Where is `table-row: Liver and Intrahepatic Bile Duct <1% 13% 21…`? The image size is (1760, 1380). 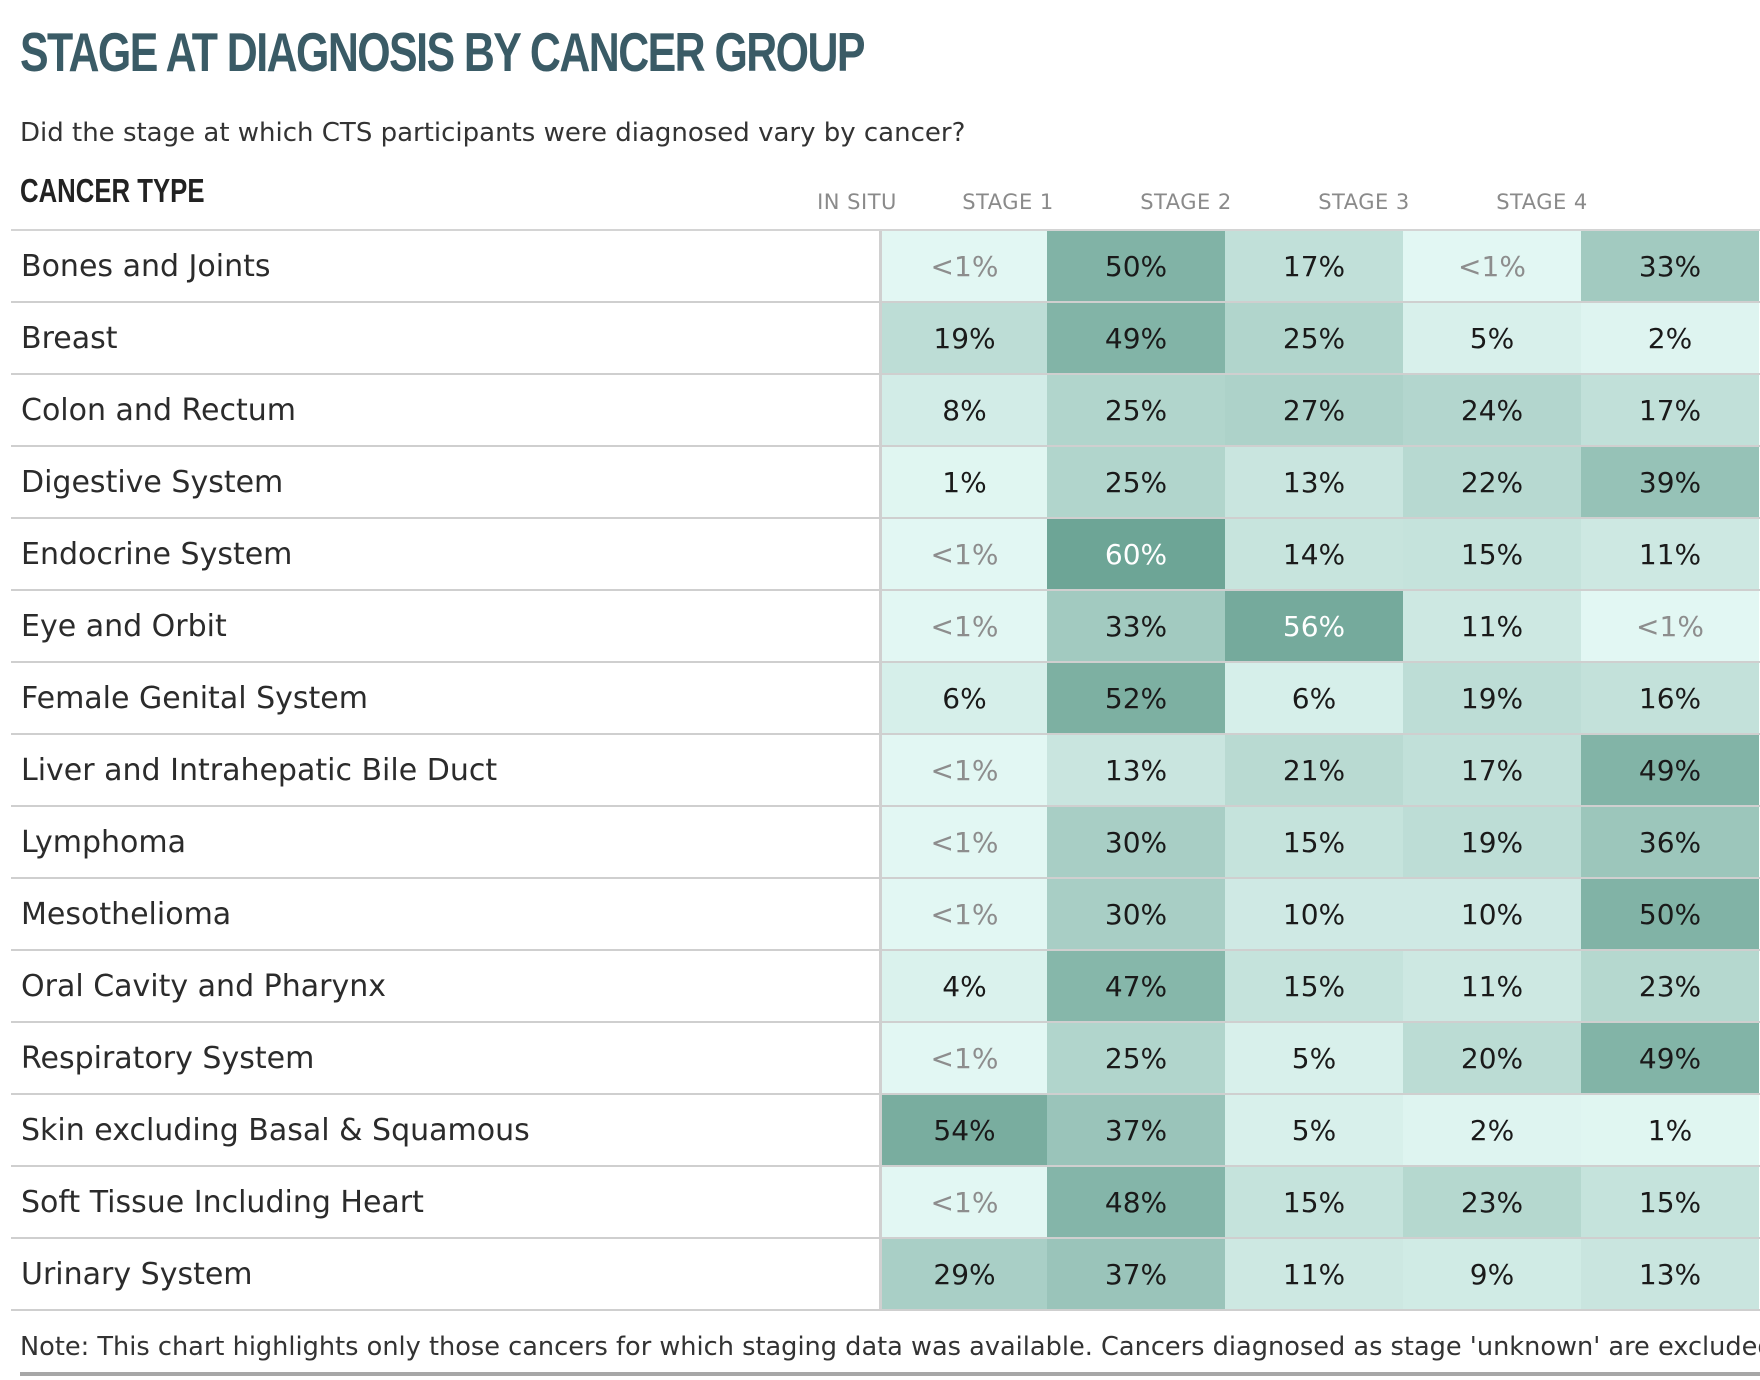 table-row: Liver and Intrahepatic Bile Duct <1% 13% 21… is located at coordinates (885, 771).